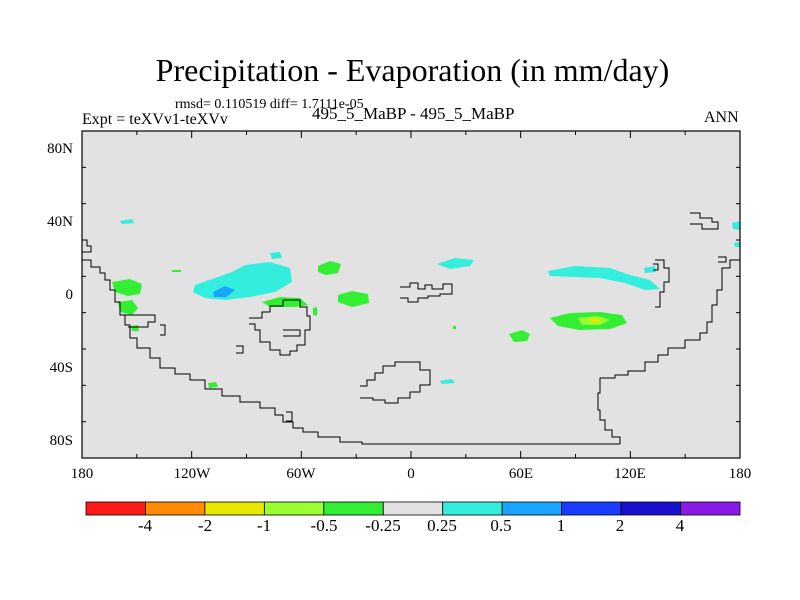  Describe the element at coordinates (412, 70) in the screenshot. I see `plot-title: Precipitation - Evaporation (in mm/day)` at that location.